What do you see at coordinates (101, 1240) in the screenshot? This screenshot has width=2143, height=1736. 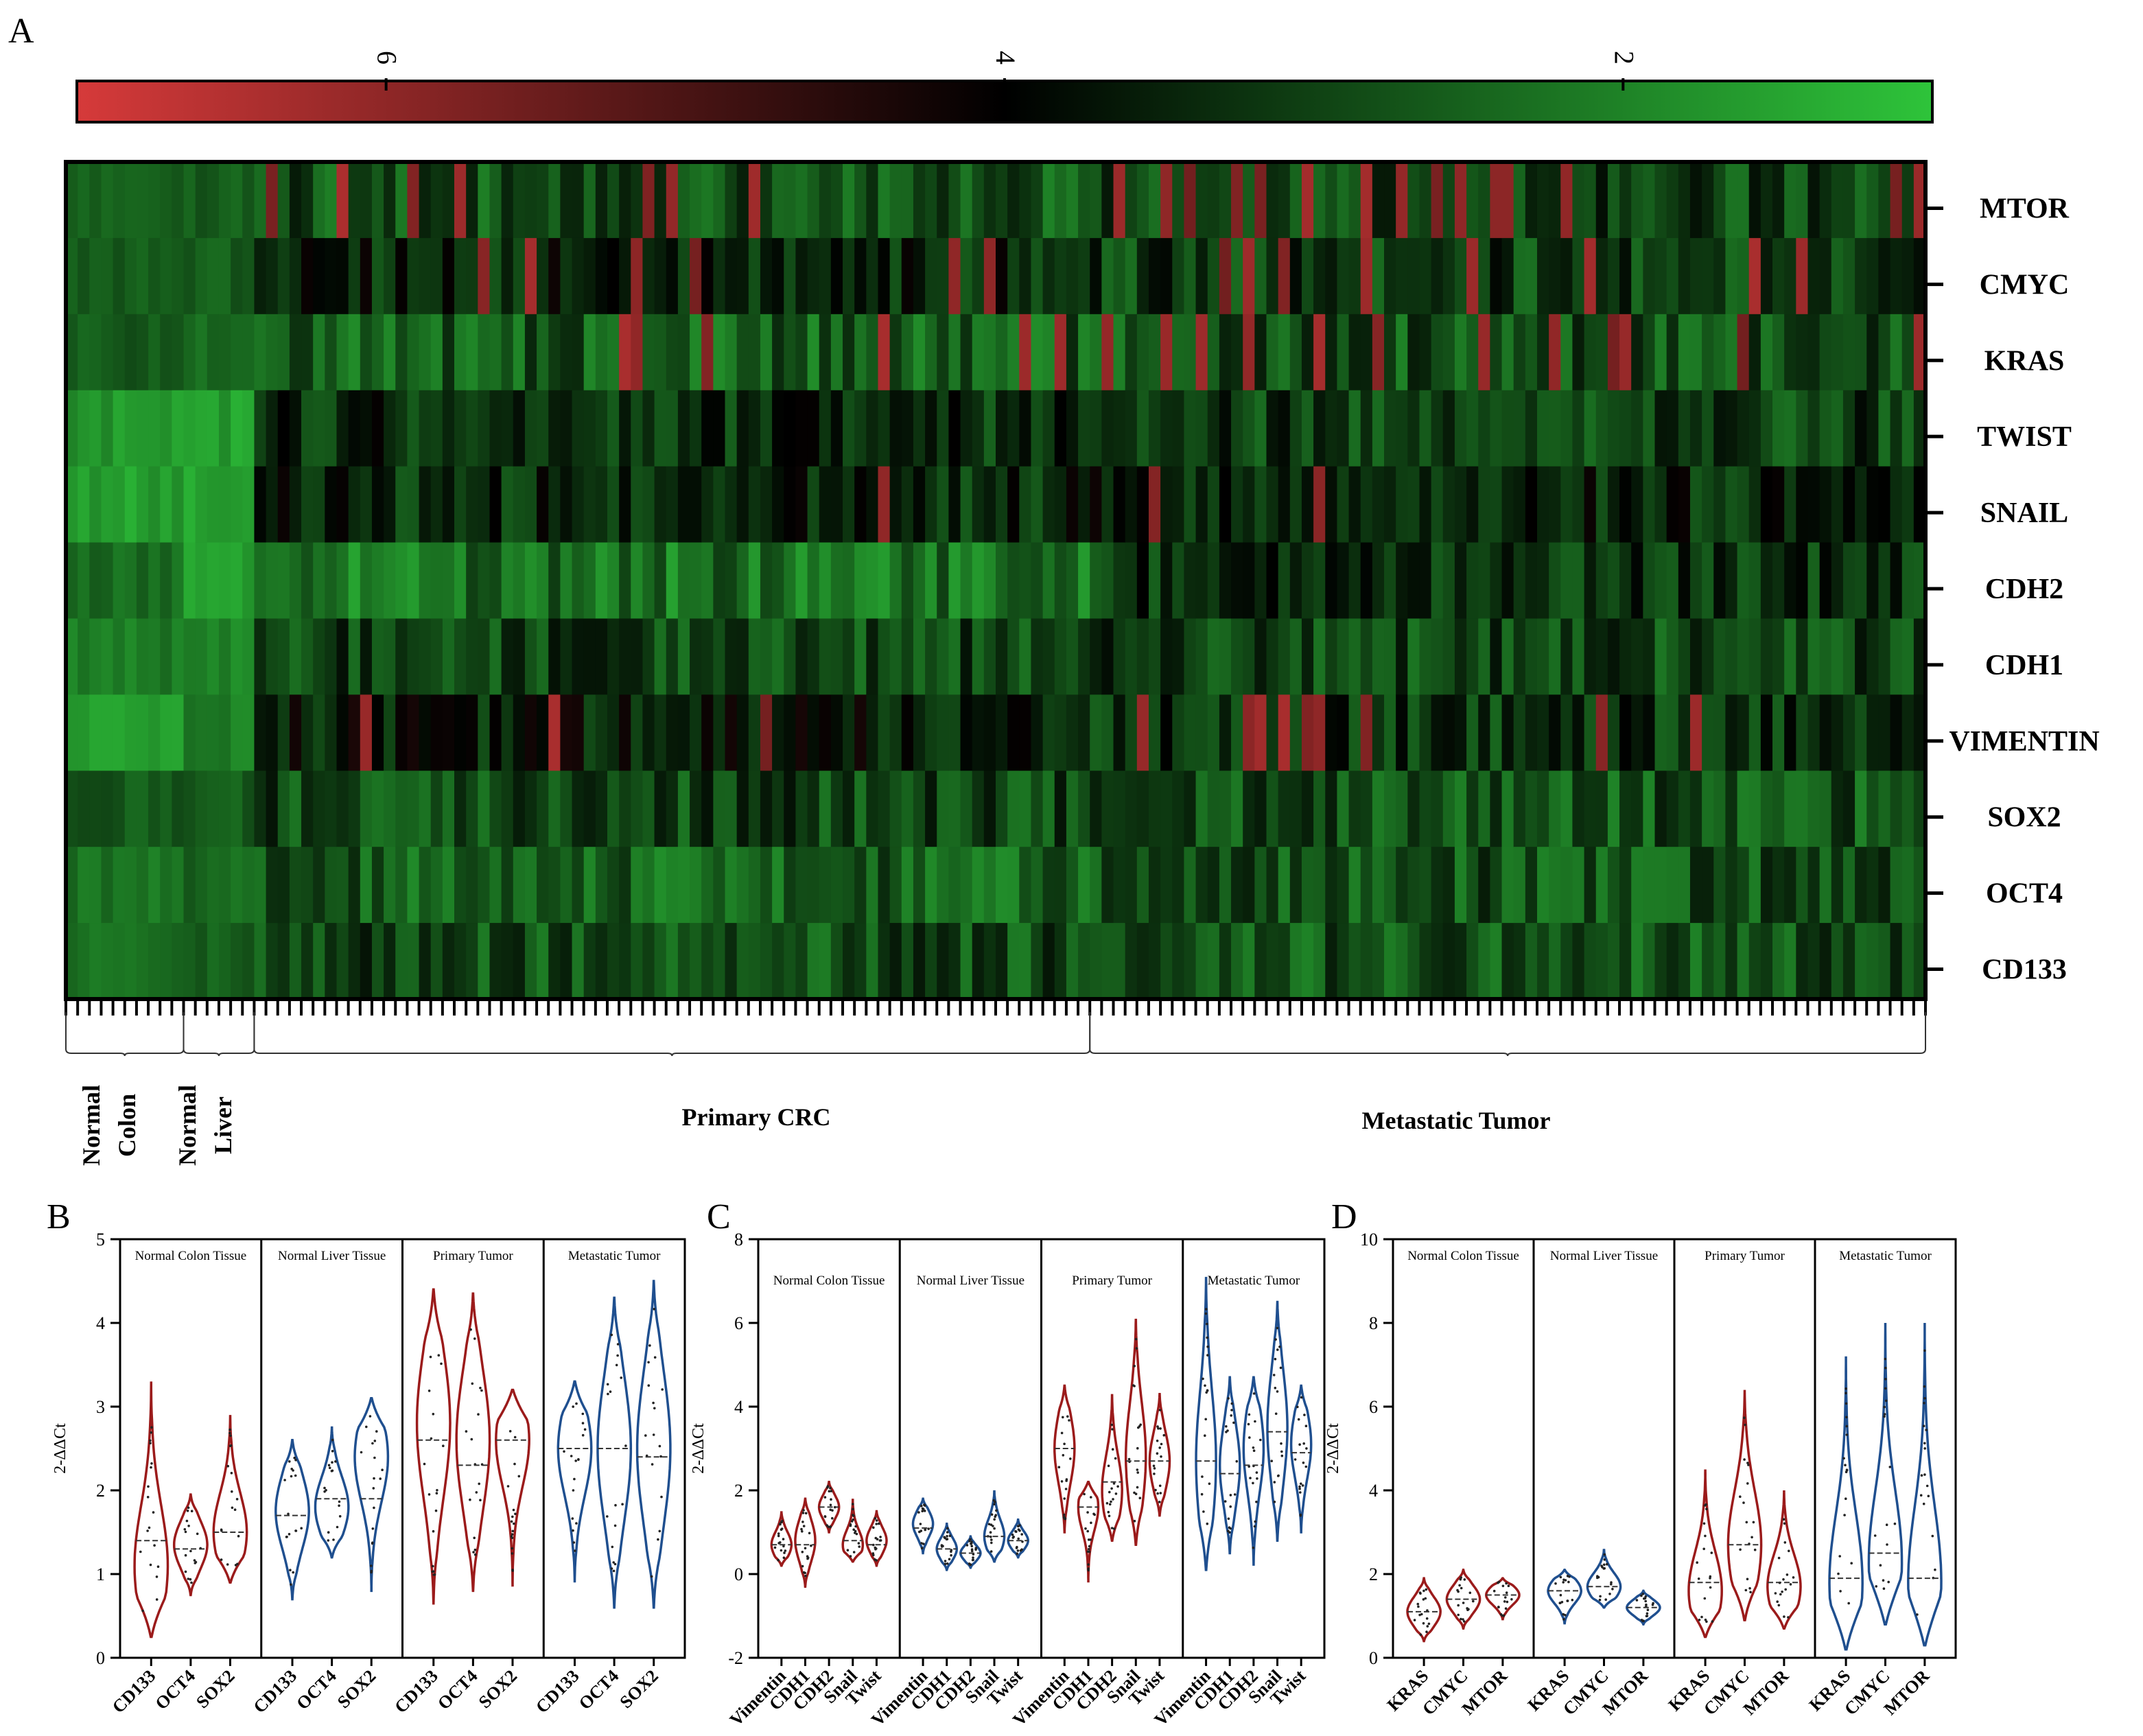 I see `y-tick-label: 5` at bounding box center [101, 1240].